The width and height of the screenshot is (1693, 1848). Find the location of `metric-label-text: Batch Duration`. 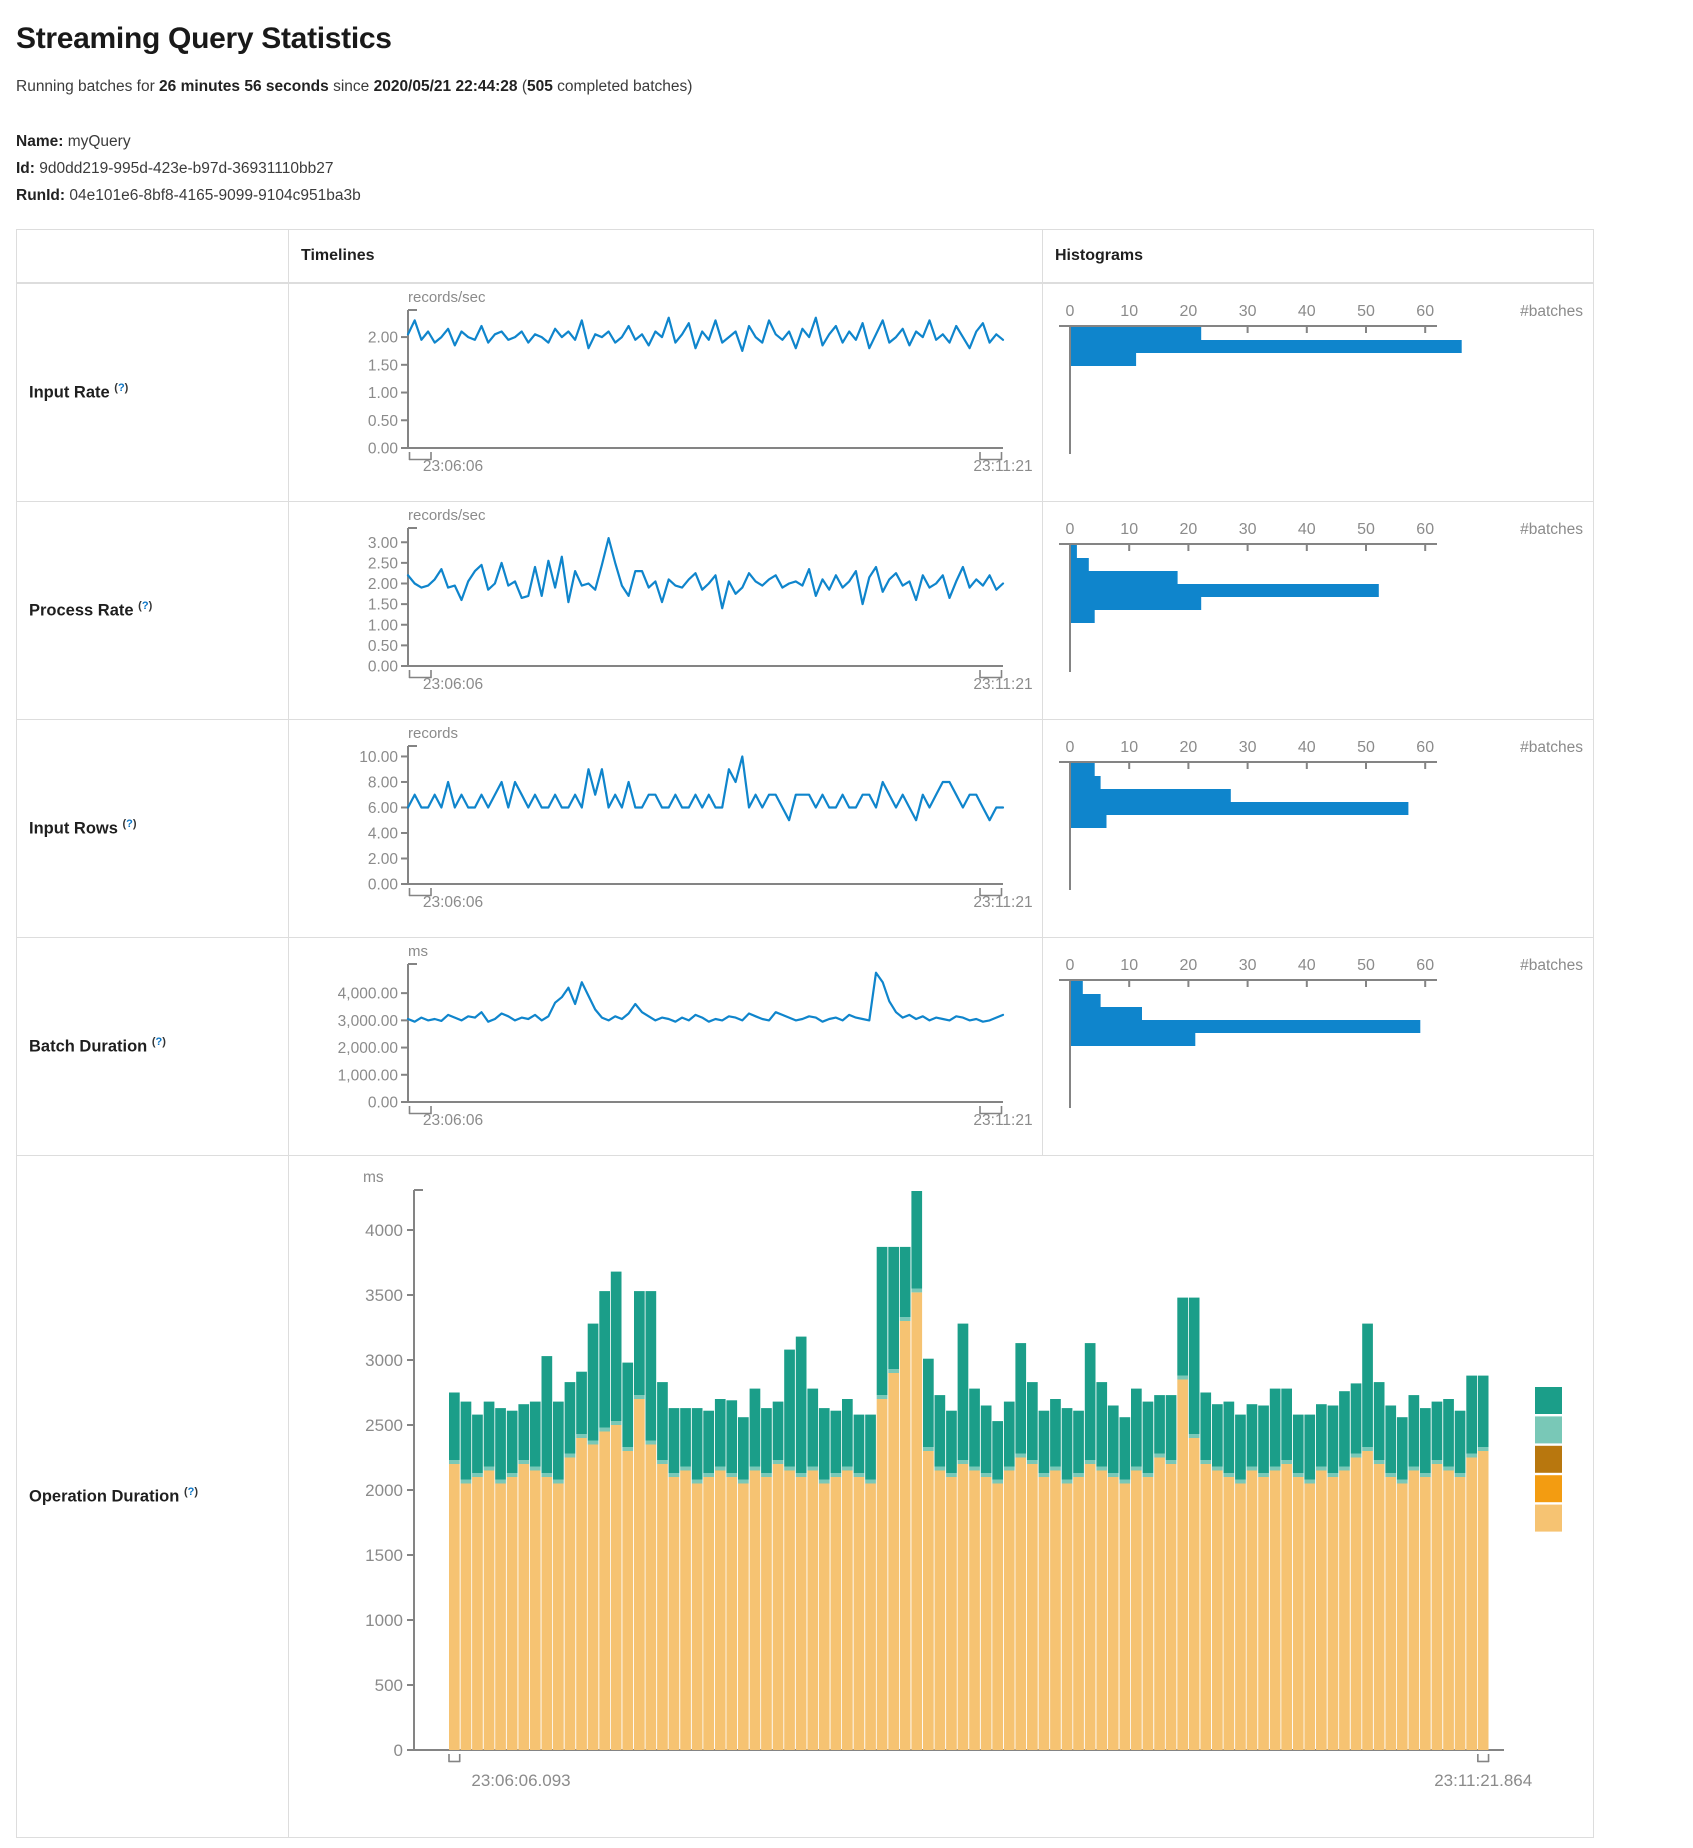

metric-label-text: Batch Duration is located at coordinates (88, 1046).